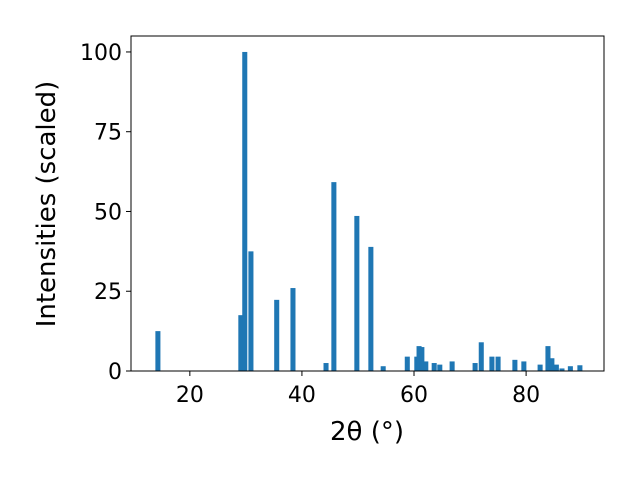  What do you see at coordinates (108, 212) in the screenshot?
I see `y-tick-label: 50` at bounding box center [108, 212].